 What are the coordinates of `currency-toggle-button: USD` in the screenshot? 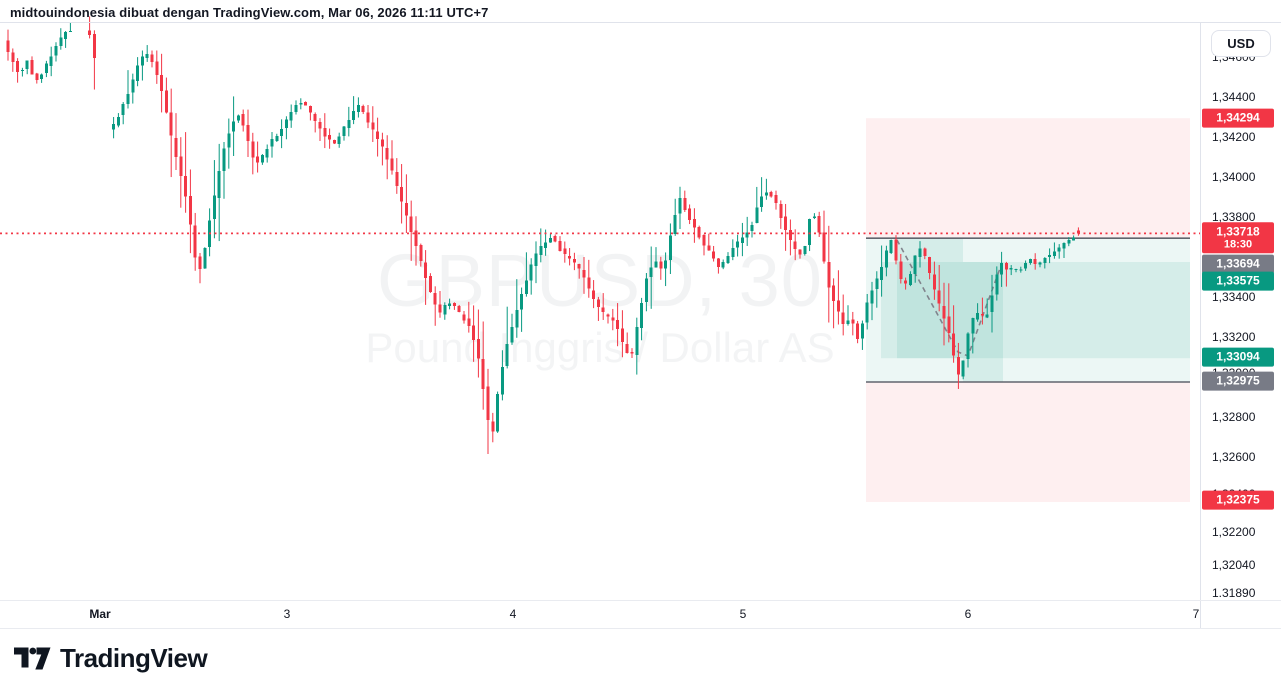 It's located at (1241, 43).